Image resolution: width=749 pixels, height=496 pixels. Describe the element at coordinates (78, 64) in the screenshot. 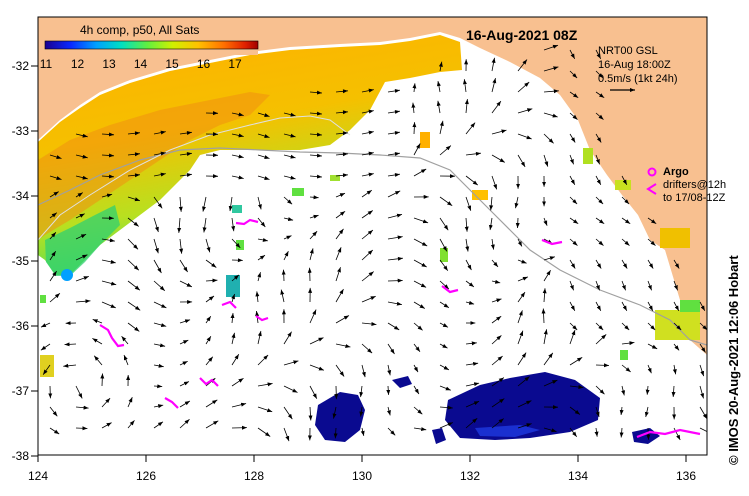

I see `colorbar-tick-label: 12` at that location.